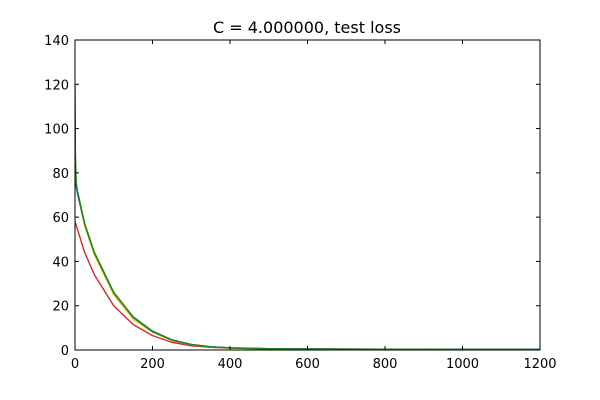  What do you see at coordinates (56, 85) in the screenshot?
I see `y-tick-label: 120` at bounding box center [56, 85].